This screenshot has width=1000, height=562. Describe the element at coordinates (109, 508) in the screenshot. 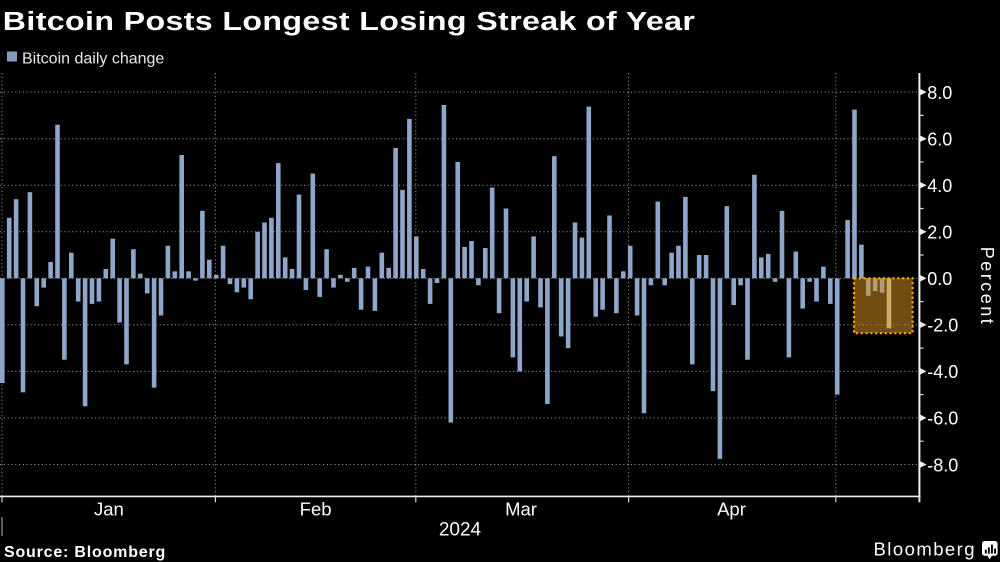

I see `svg-text: Jan` at that location.